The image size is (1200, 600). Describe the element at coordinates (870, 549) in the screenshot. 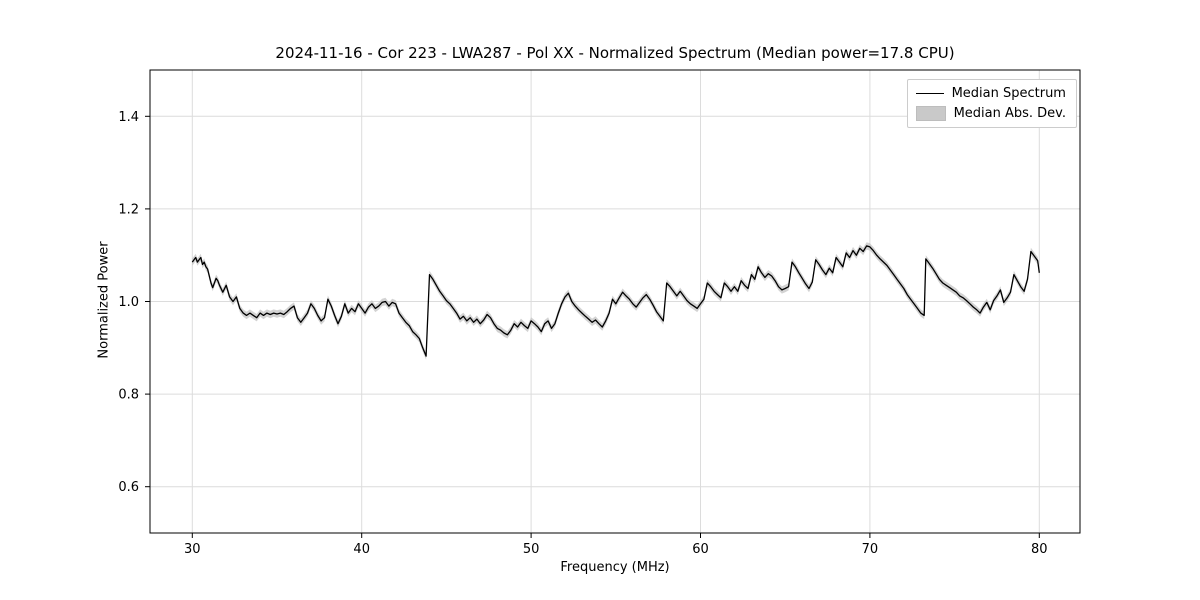

I see `svg-text: 70` at that location.